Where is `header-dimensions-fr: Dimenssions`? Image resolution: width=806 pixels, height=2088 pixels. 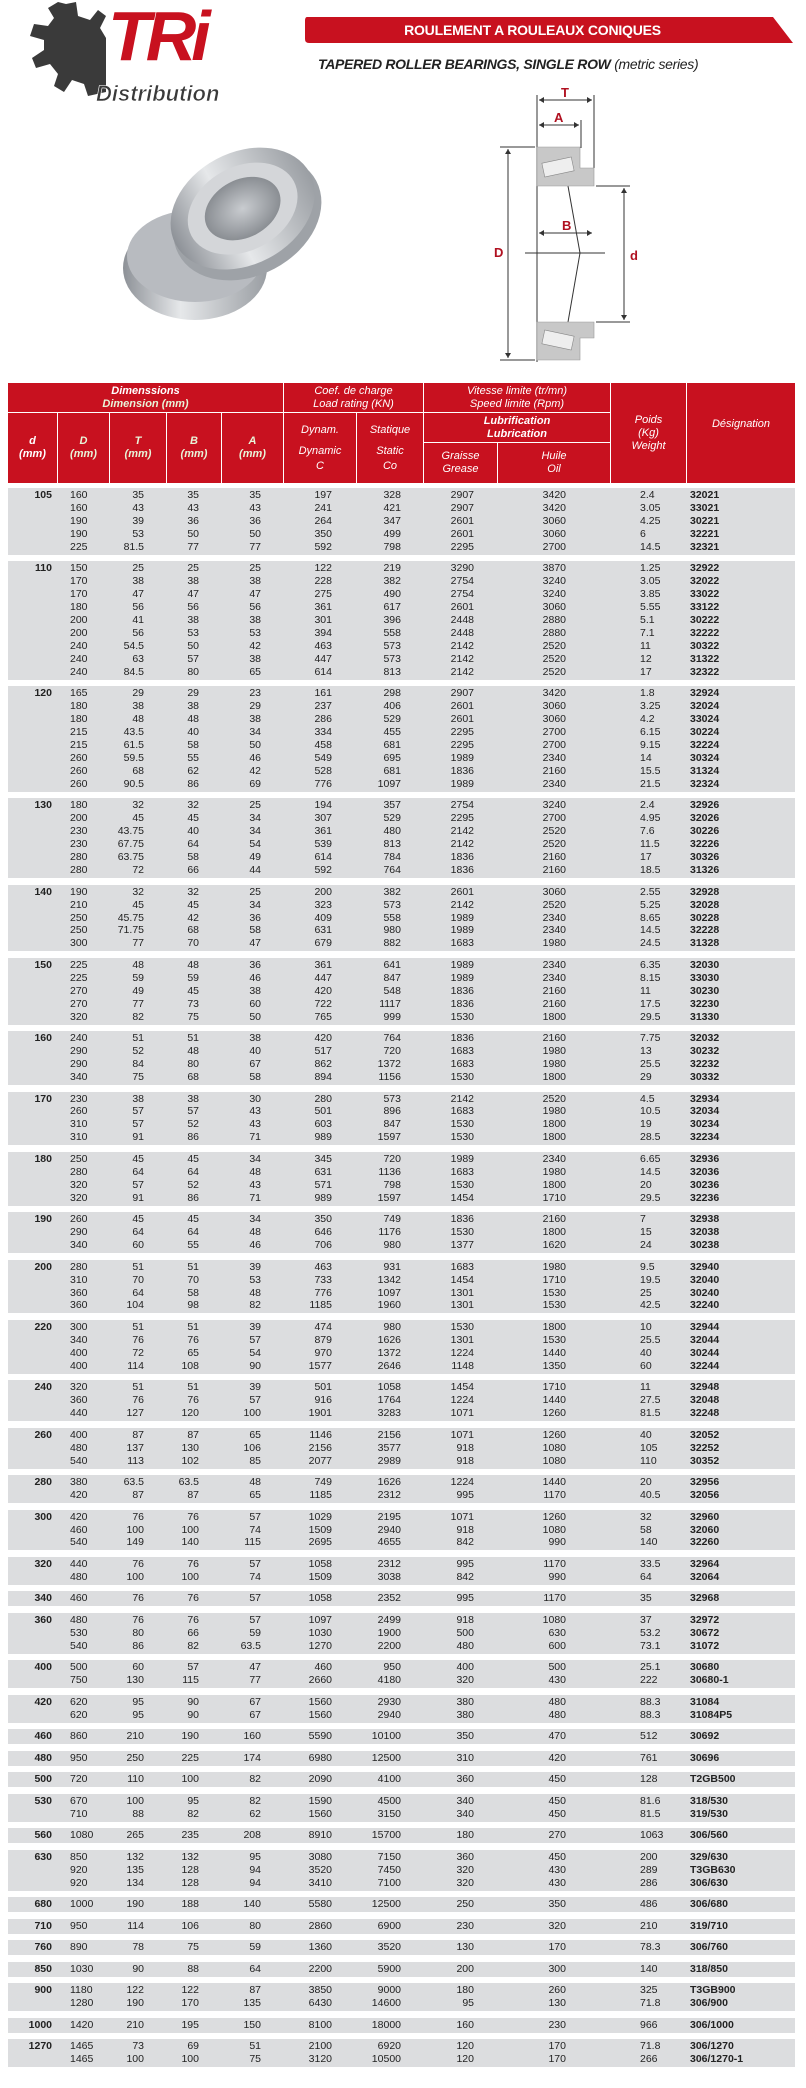
header-dimensions-fr: Dimenssions is located at coordinates (145, 390).